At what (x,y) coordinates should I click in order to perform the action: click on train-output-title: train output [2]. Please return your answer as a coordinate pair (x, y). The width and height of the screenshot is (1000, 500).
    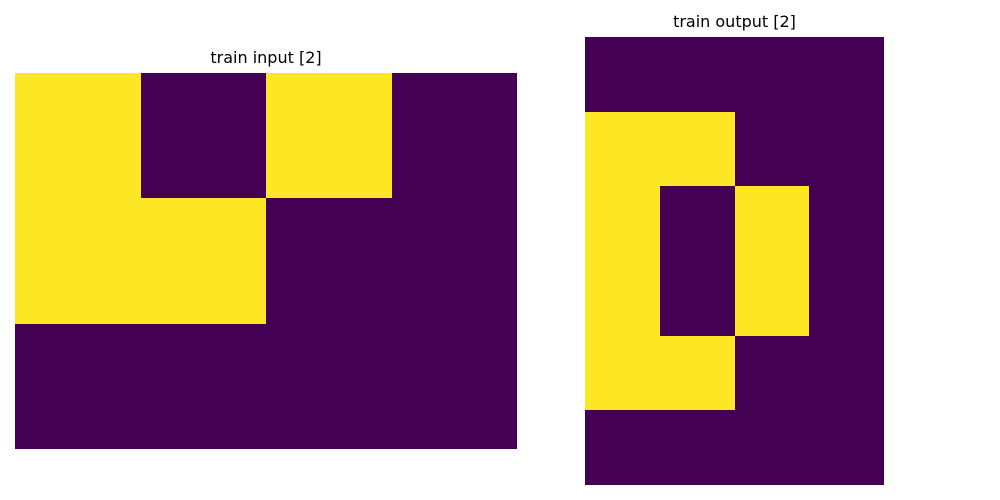
    Looking at the image, I should click on (734, 21).